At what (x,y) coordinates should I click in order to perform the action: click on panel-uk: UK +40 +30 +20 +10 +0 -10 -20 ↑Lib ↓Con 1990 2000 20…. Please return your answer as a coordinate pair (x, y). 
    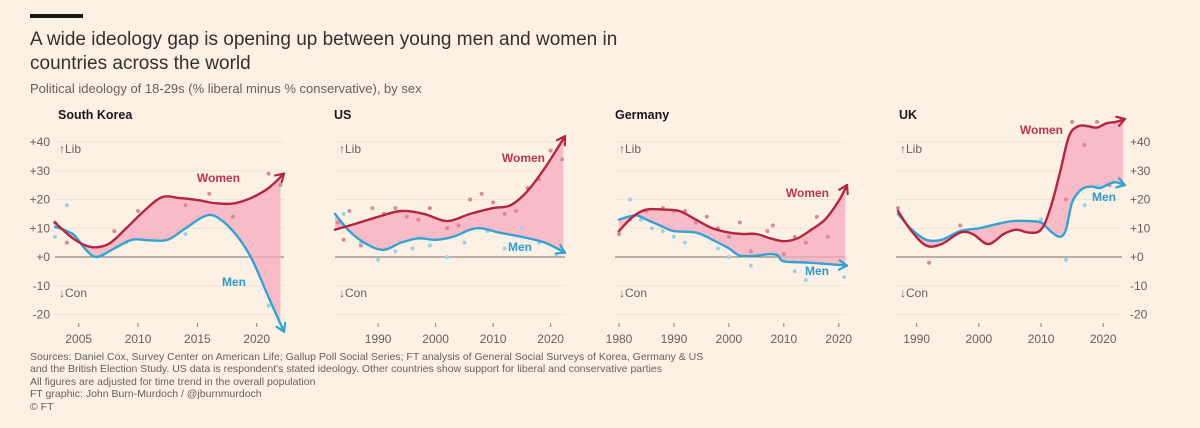
    Looking at the image, I should click on (1023, 227).